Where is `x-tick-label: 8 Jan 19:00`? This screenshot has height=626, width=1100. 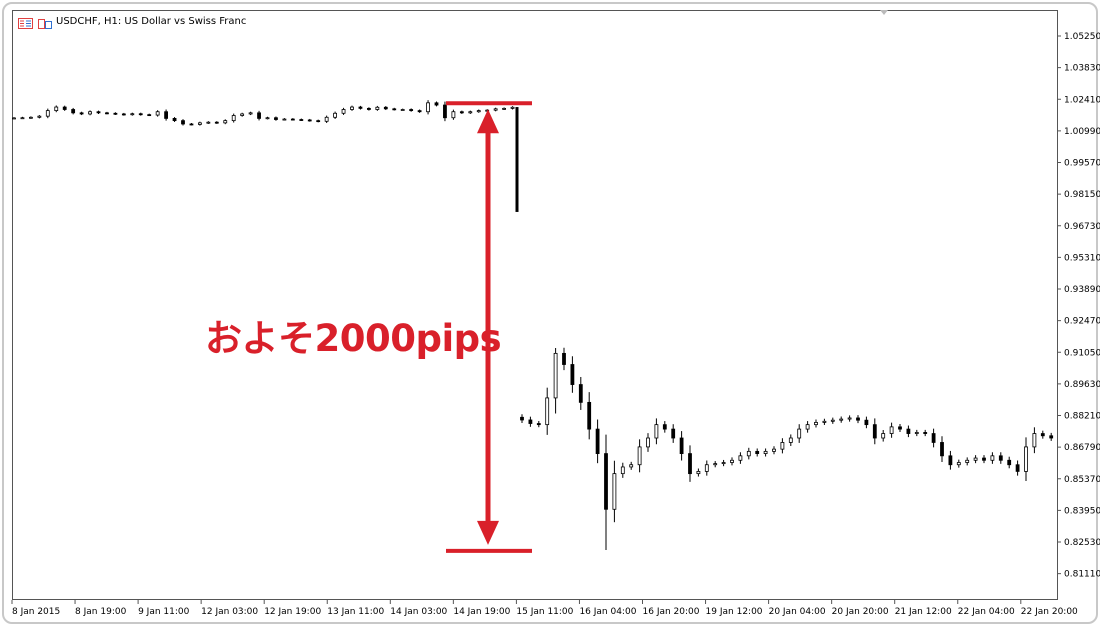
x-tick-label: 8 Jan 19:00 is located at coordinates (101, 612).